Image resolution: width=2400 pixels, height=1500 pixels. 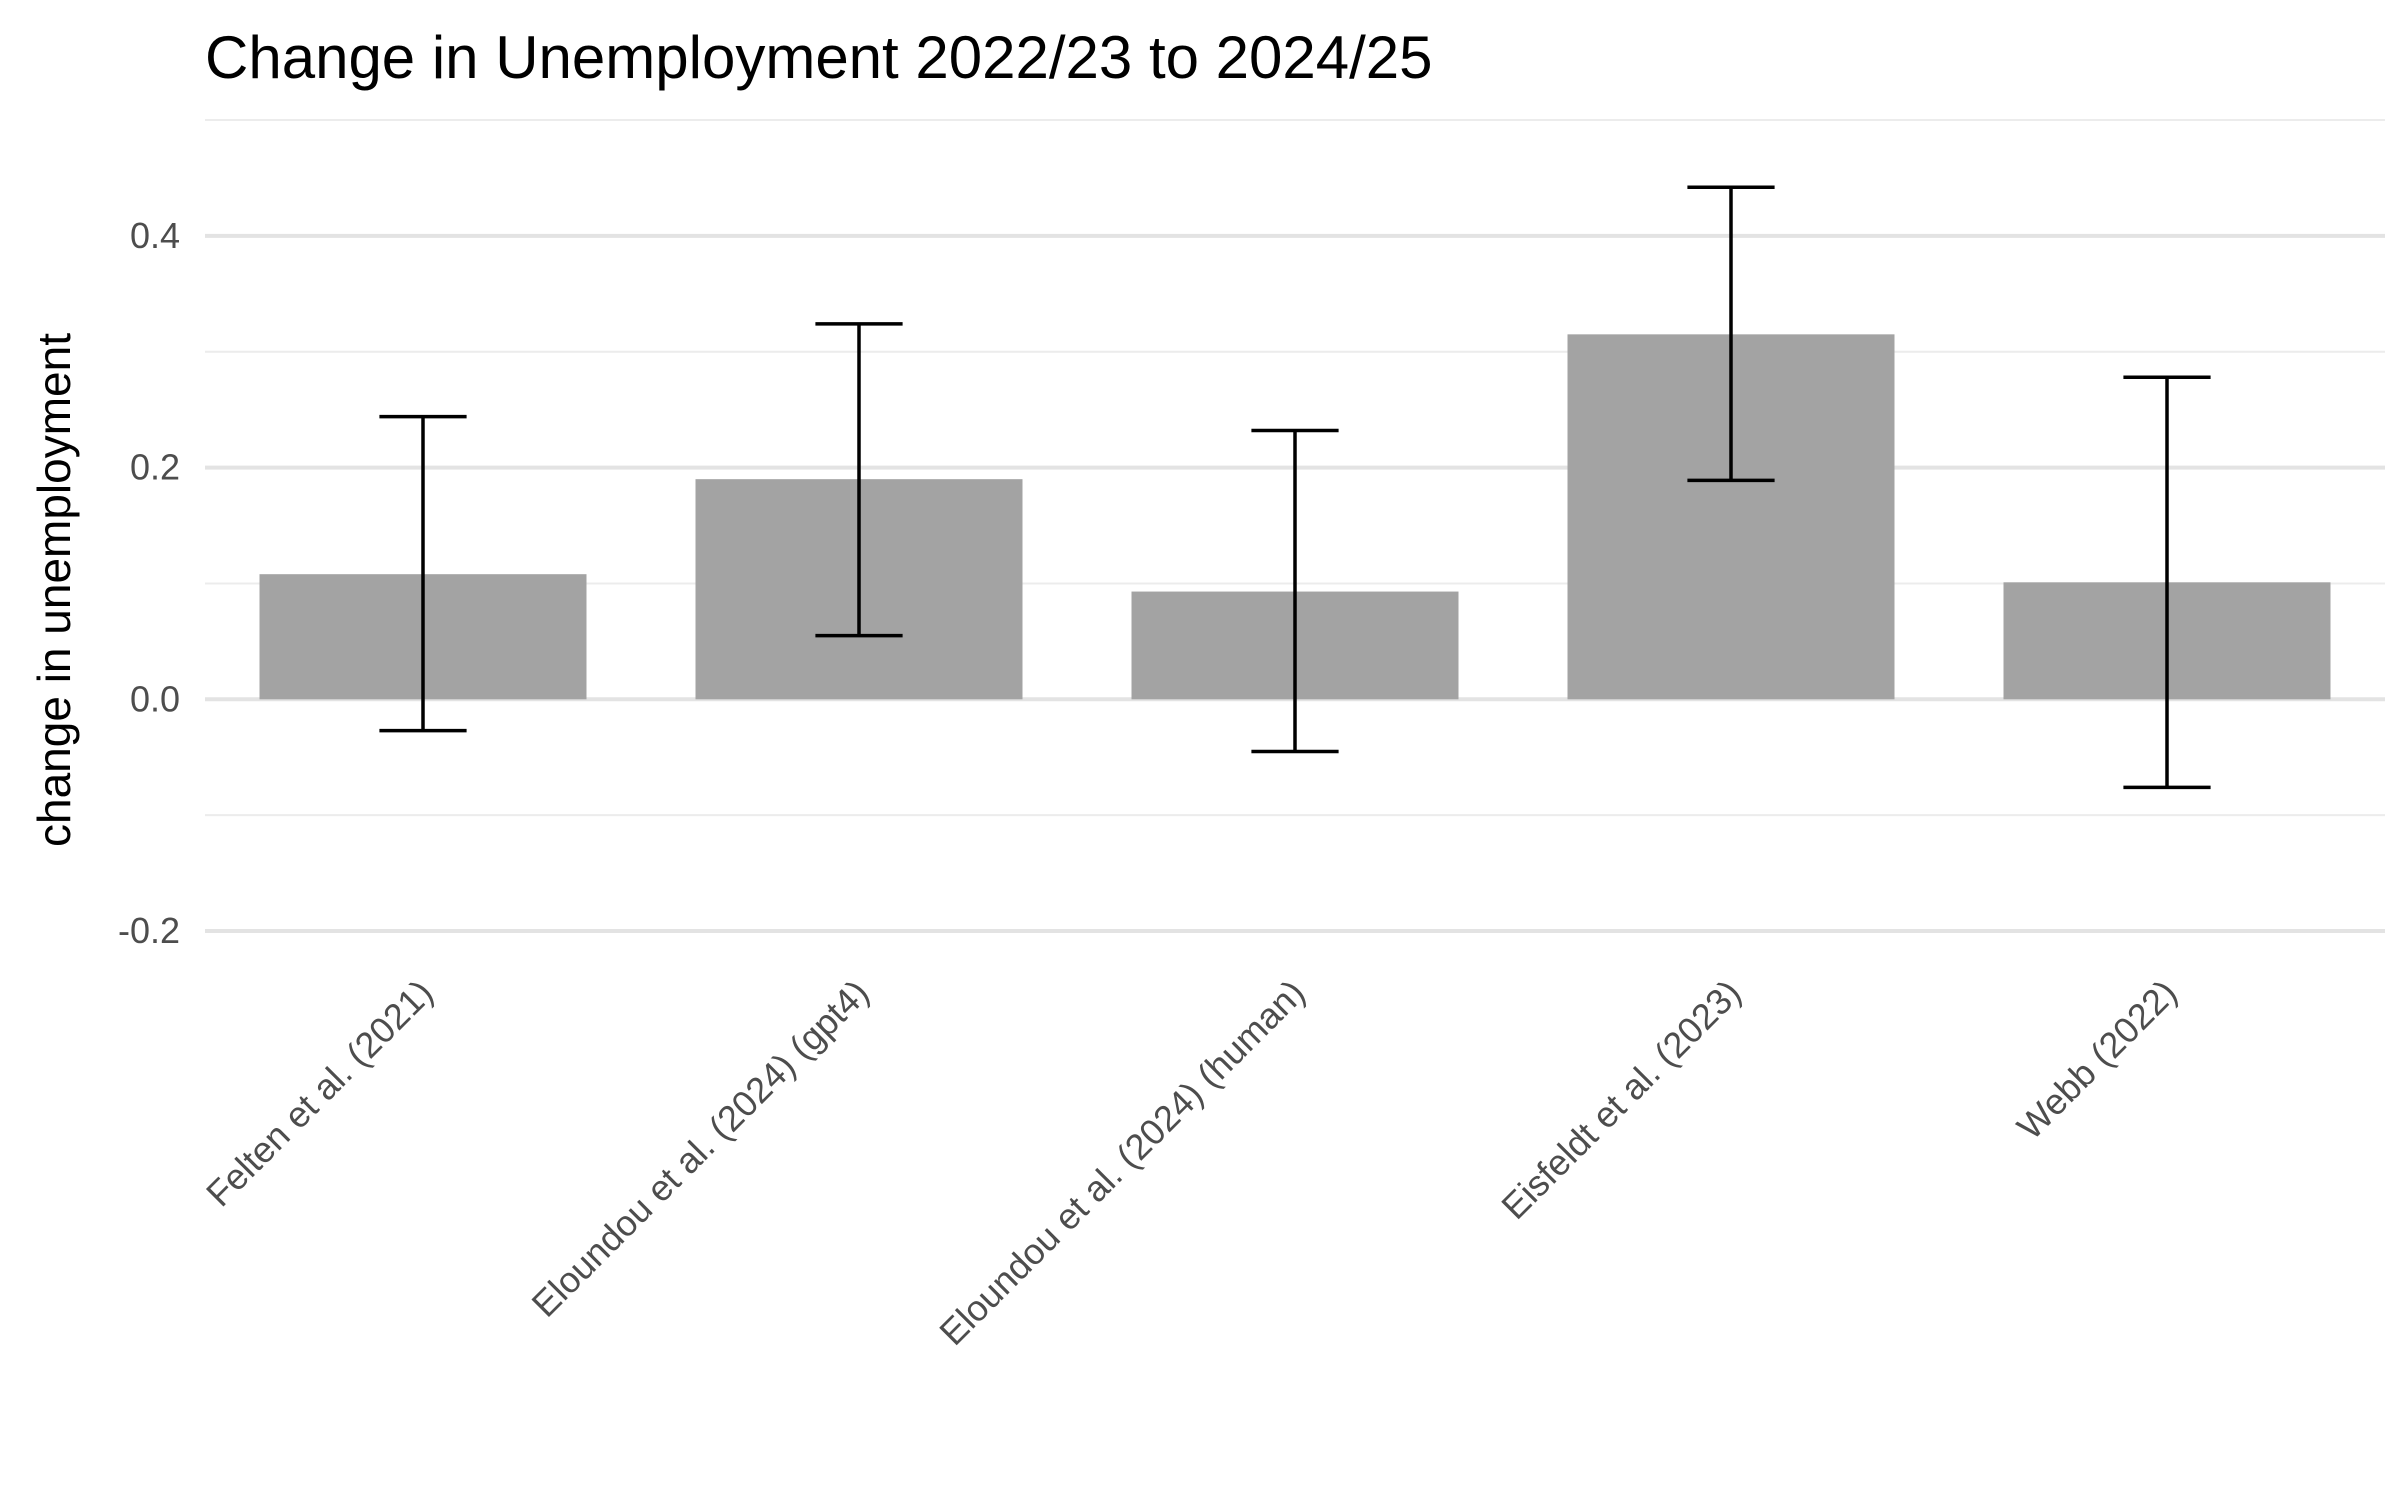 I want to click on y-tick-label: 0.4, so click(x=155, y=235).